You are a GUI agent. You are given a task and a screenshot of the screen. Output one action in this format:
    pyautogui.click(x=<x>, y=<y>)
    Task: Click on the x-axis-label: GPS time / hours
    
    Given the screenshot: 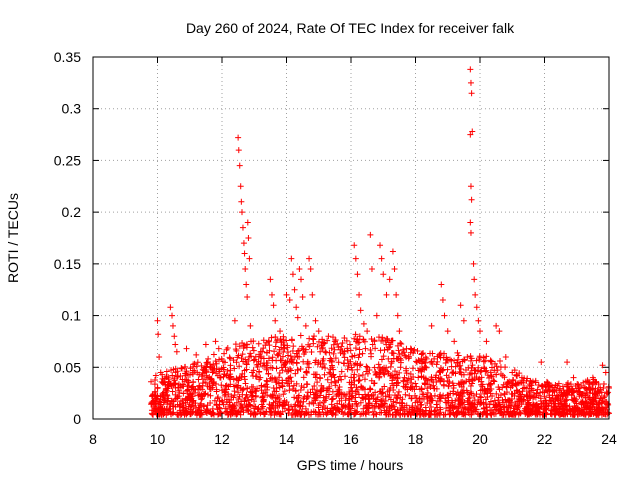 What is the action you would take?
    pyautogui.click(x=350, y=465)
    